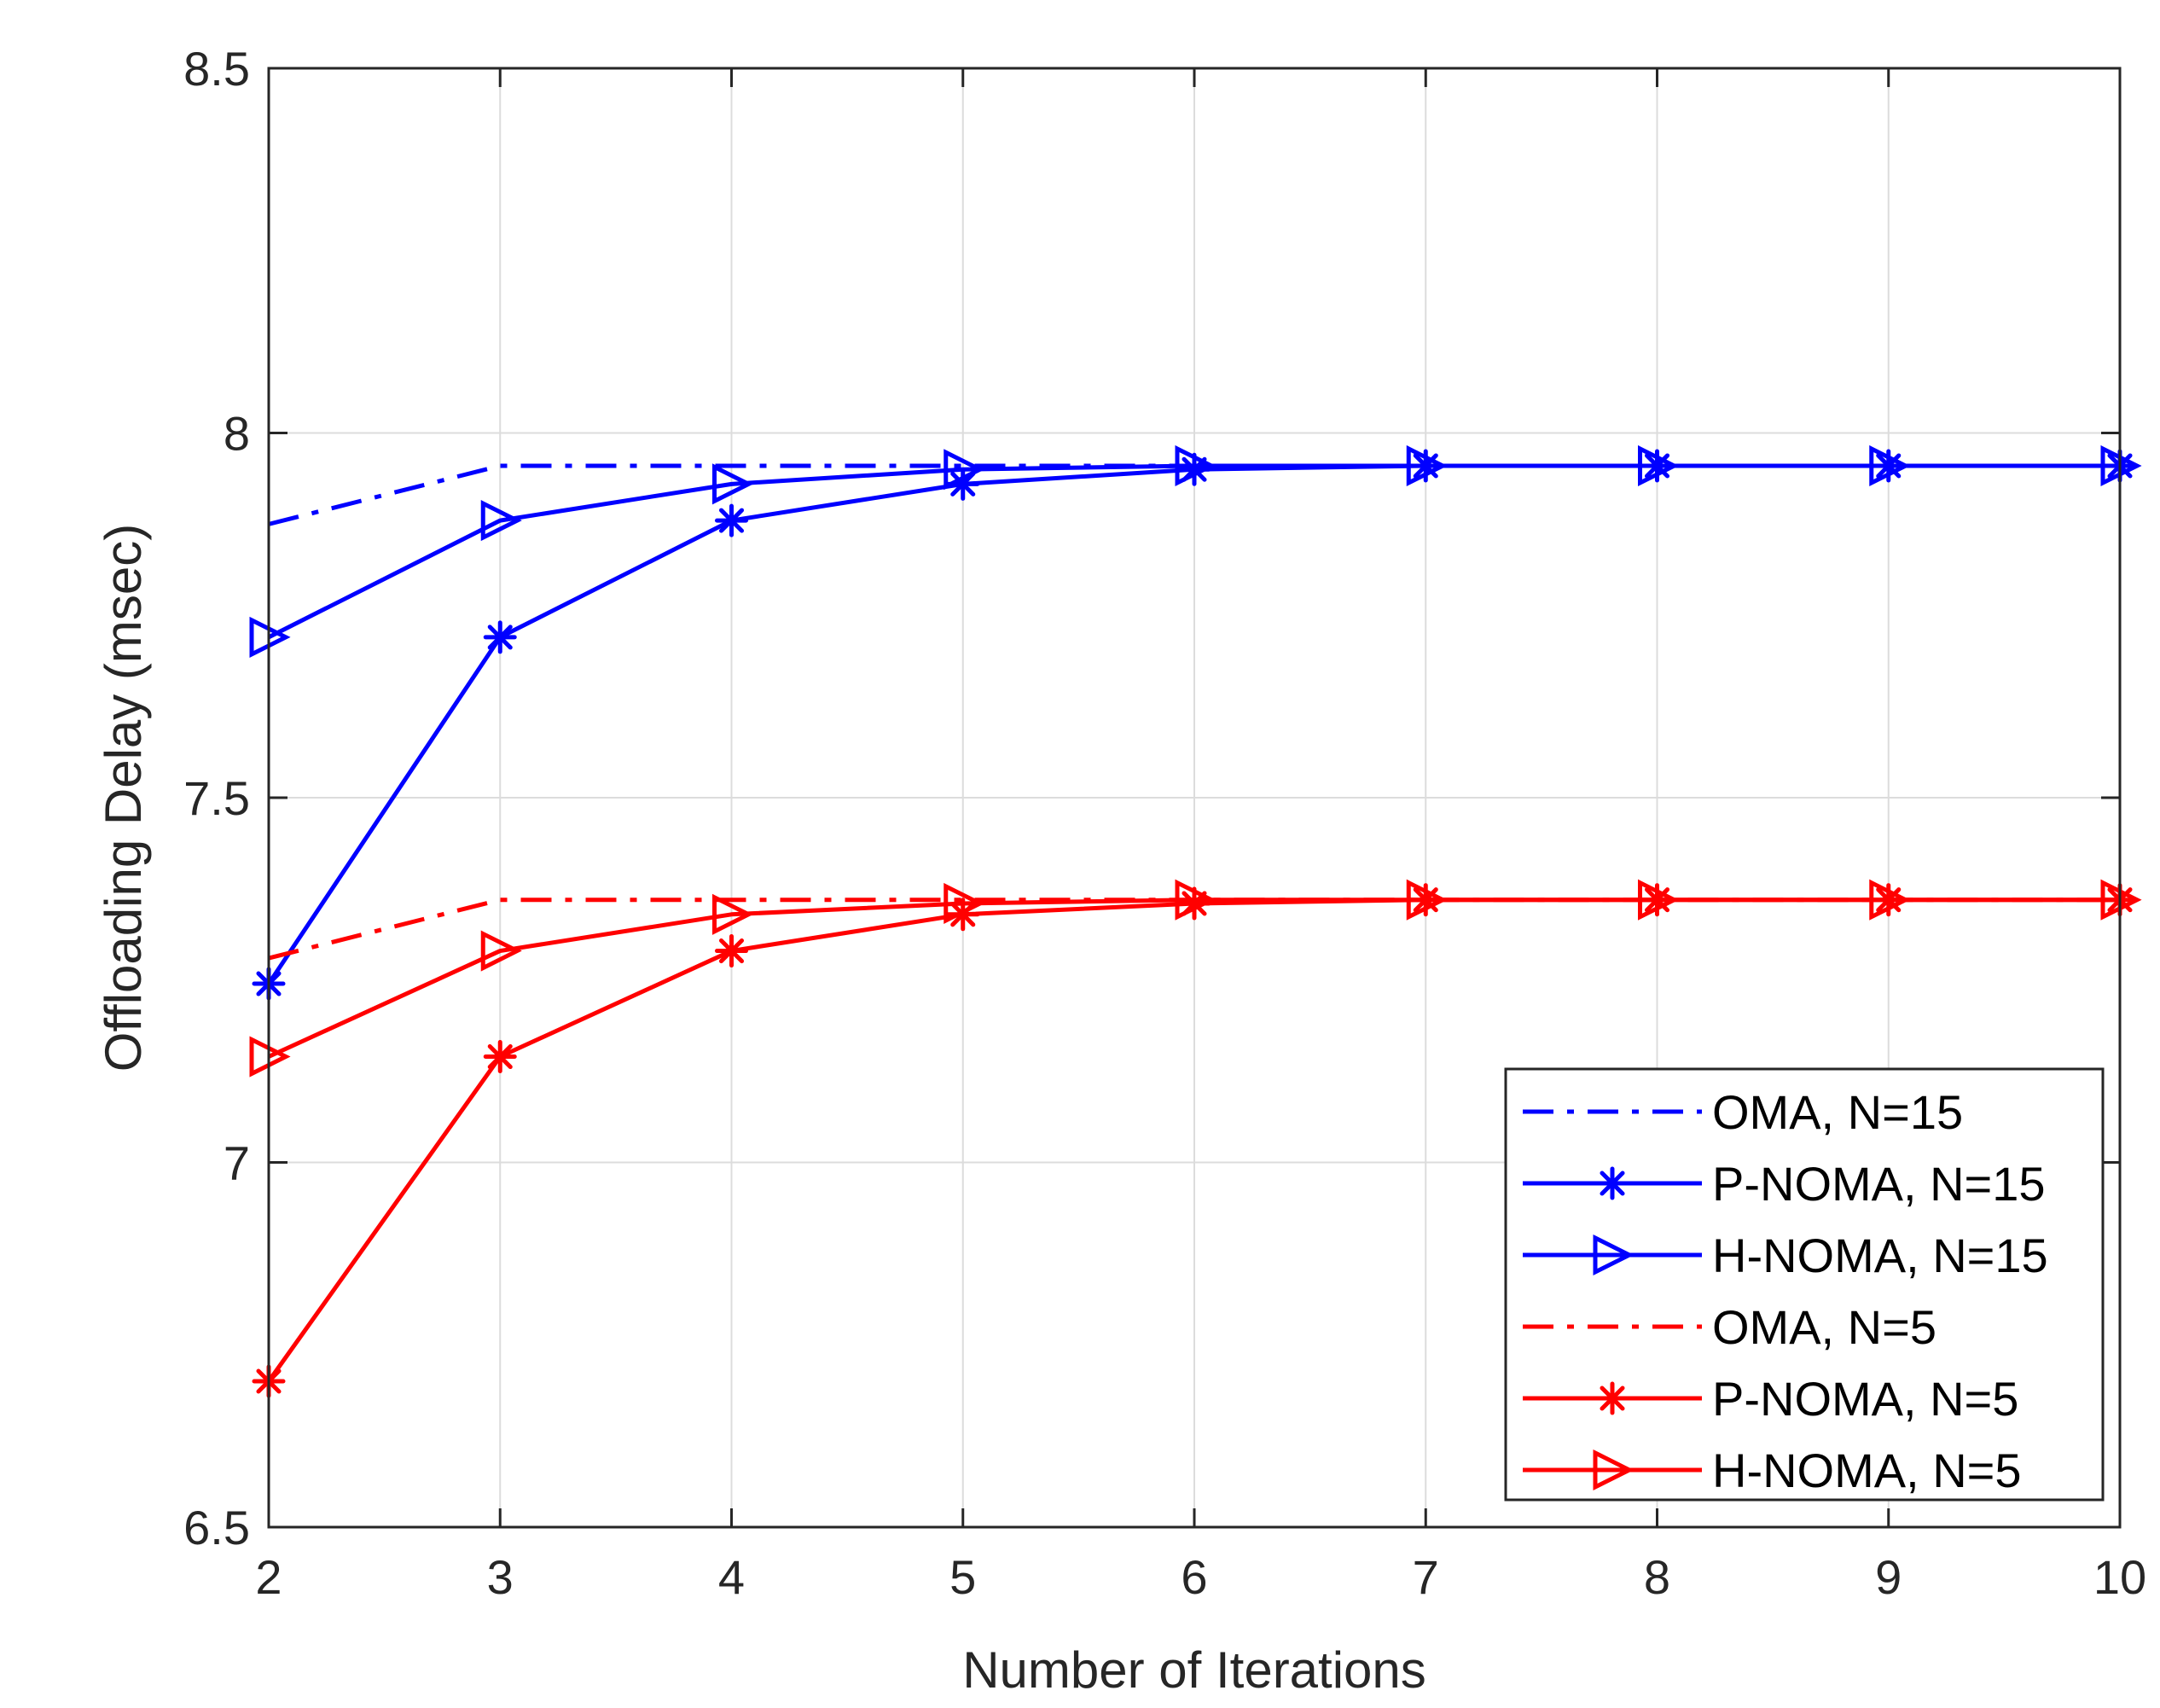  I want to click on x-tick-label: 5, so click(963, 1577).